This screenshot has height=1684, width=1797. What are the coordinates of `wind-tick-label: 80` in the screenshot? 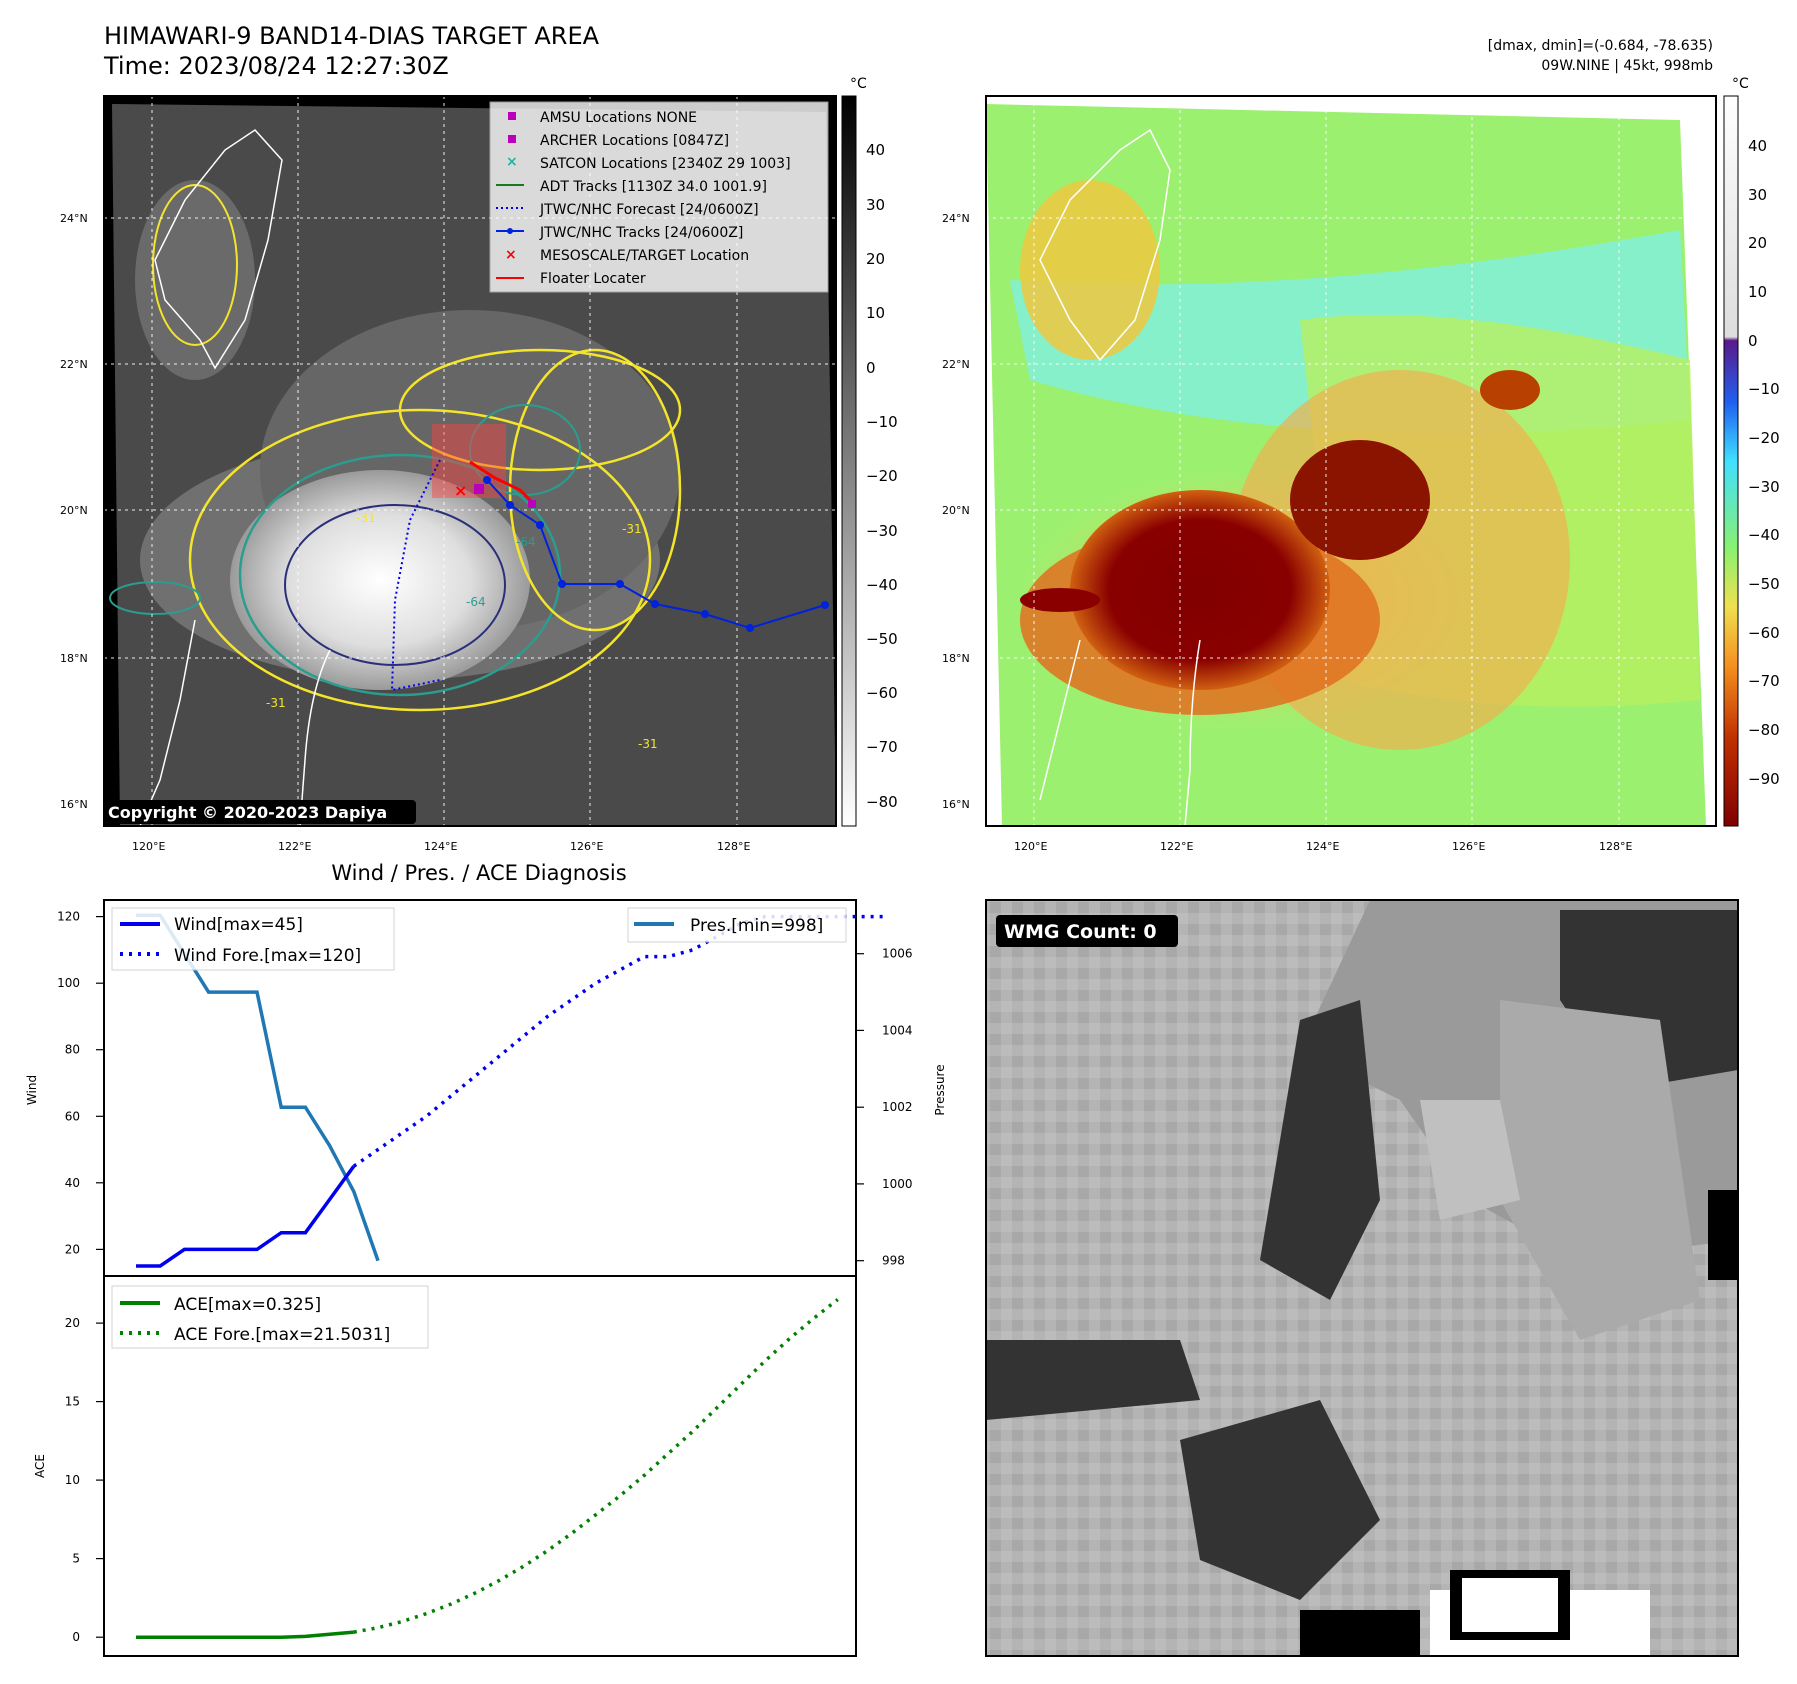 It's located at (72, 1050).